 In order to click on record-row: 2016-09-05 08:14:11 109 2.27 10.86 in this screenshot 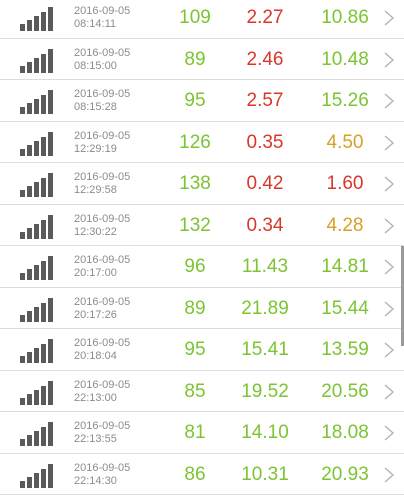, I will do `click(202, 19)`.